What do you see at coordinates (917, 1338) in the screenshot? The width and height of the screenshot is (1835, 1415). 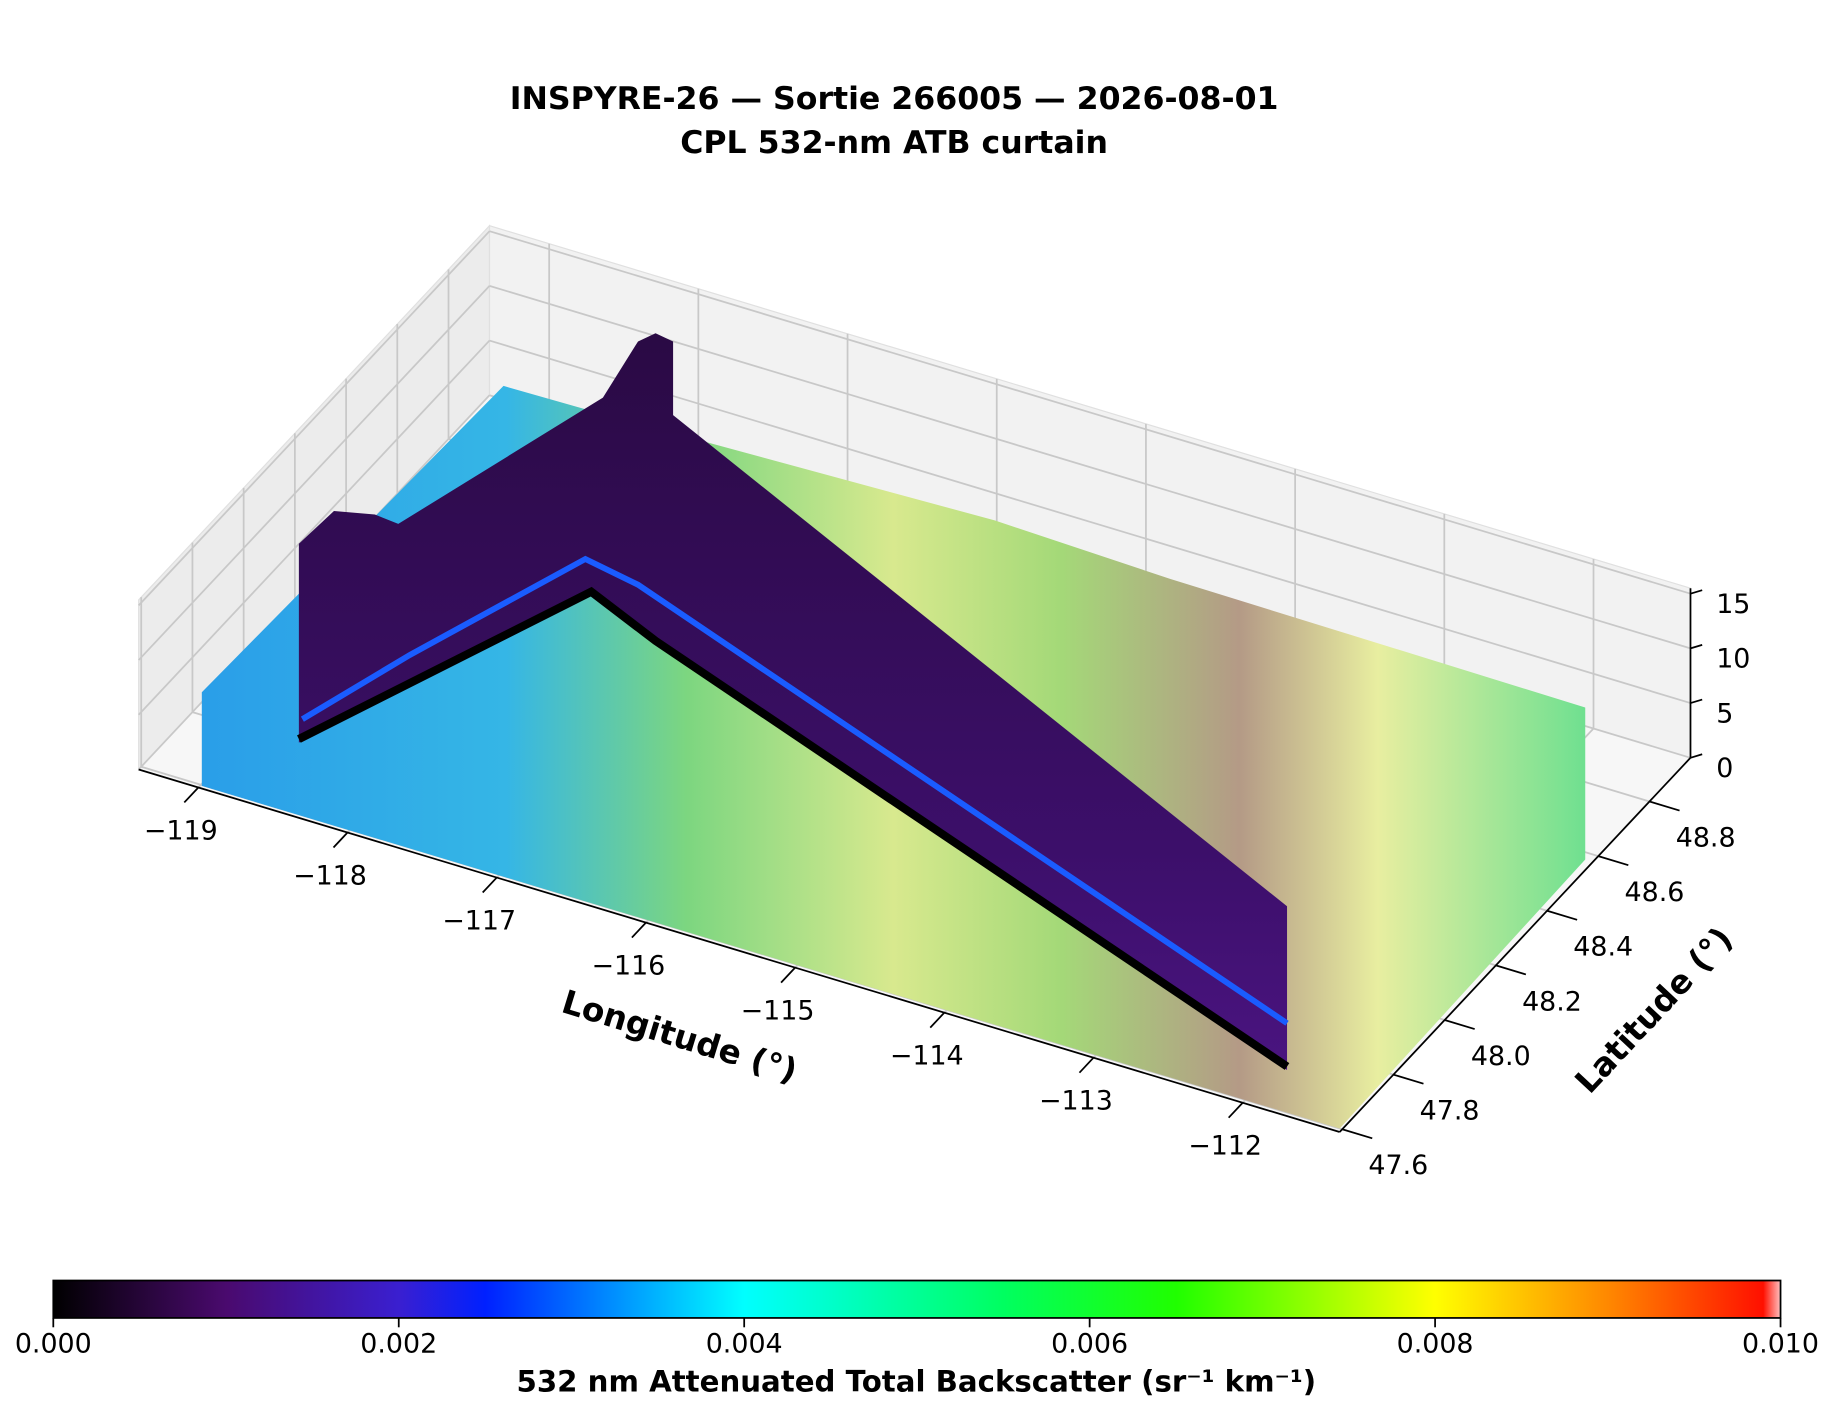 I see `colorbar-ticks: 0.000 0.002 0.004 0.006 0.008 0.010` at bounding box center [917, 1338].